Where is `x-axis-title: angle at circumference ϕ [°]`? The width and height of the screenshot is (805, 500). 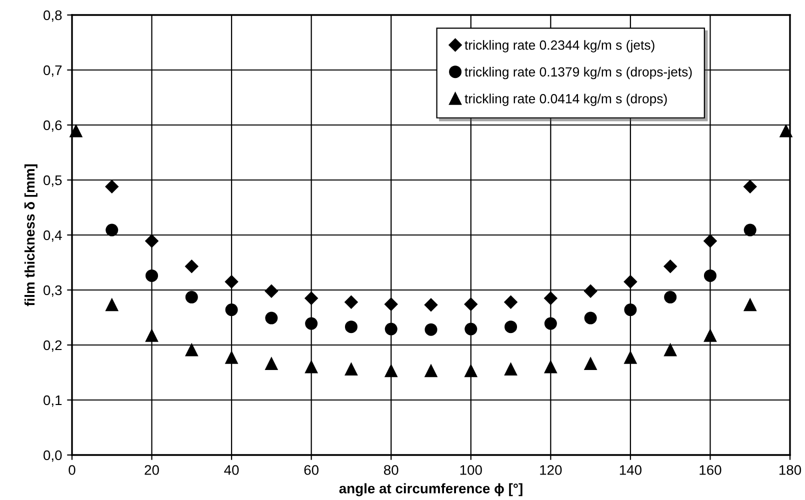
x-axis-title: angle at circumference ϕ [°] is located at coordinates (430, 489).